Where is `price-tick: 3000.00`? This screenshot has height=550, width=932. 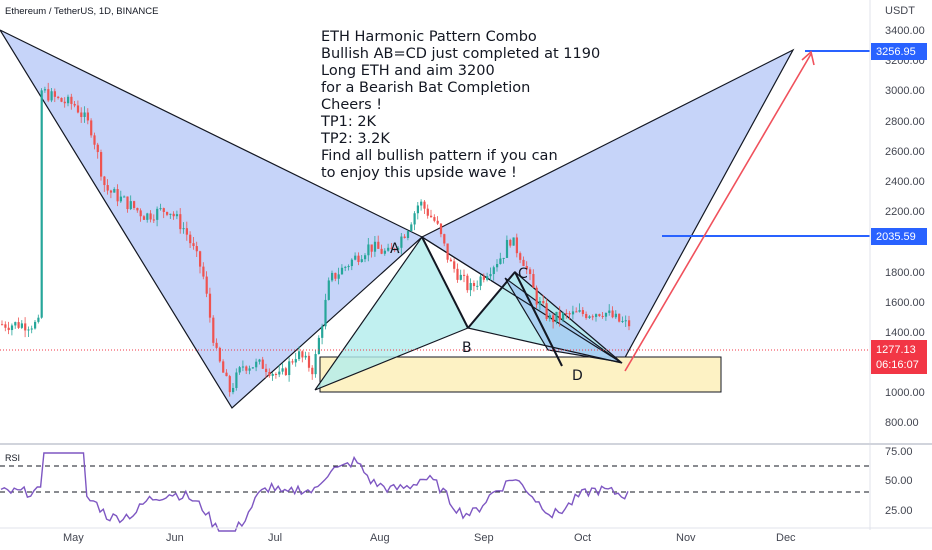
price-tick: 3000.00 is located at coordinates (905, 91).